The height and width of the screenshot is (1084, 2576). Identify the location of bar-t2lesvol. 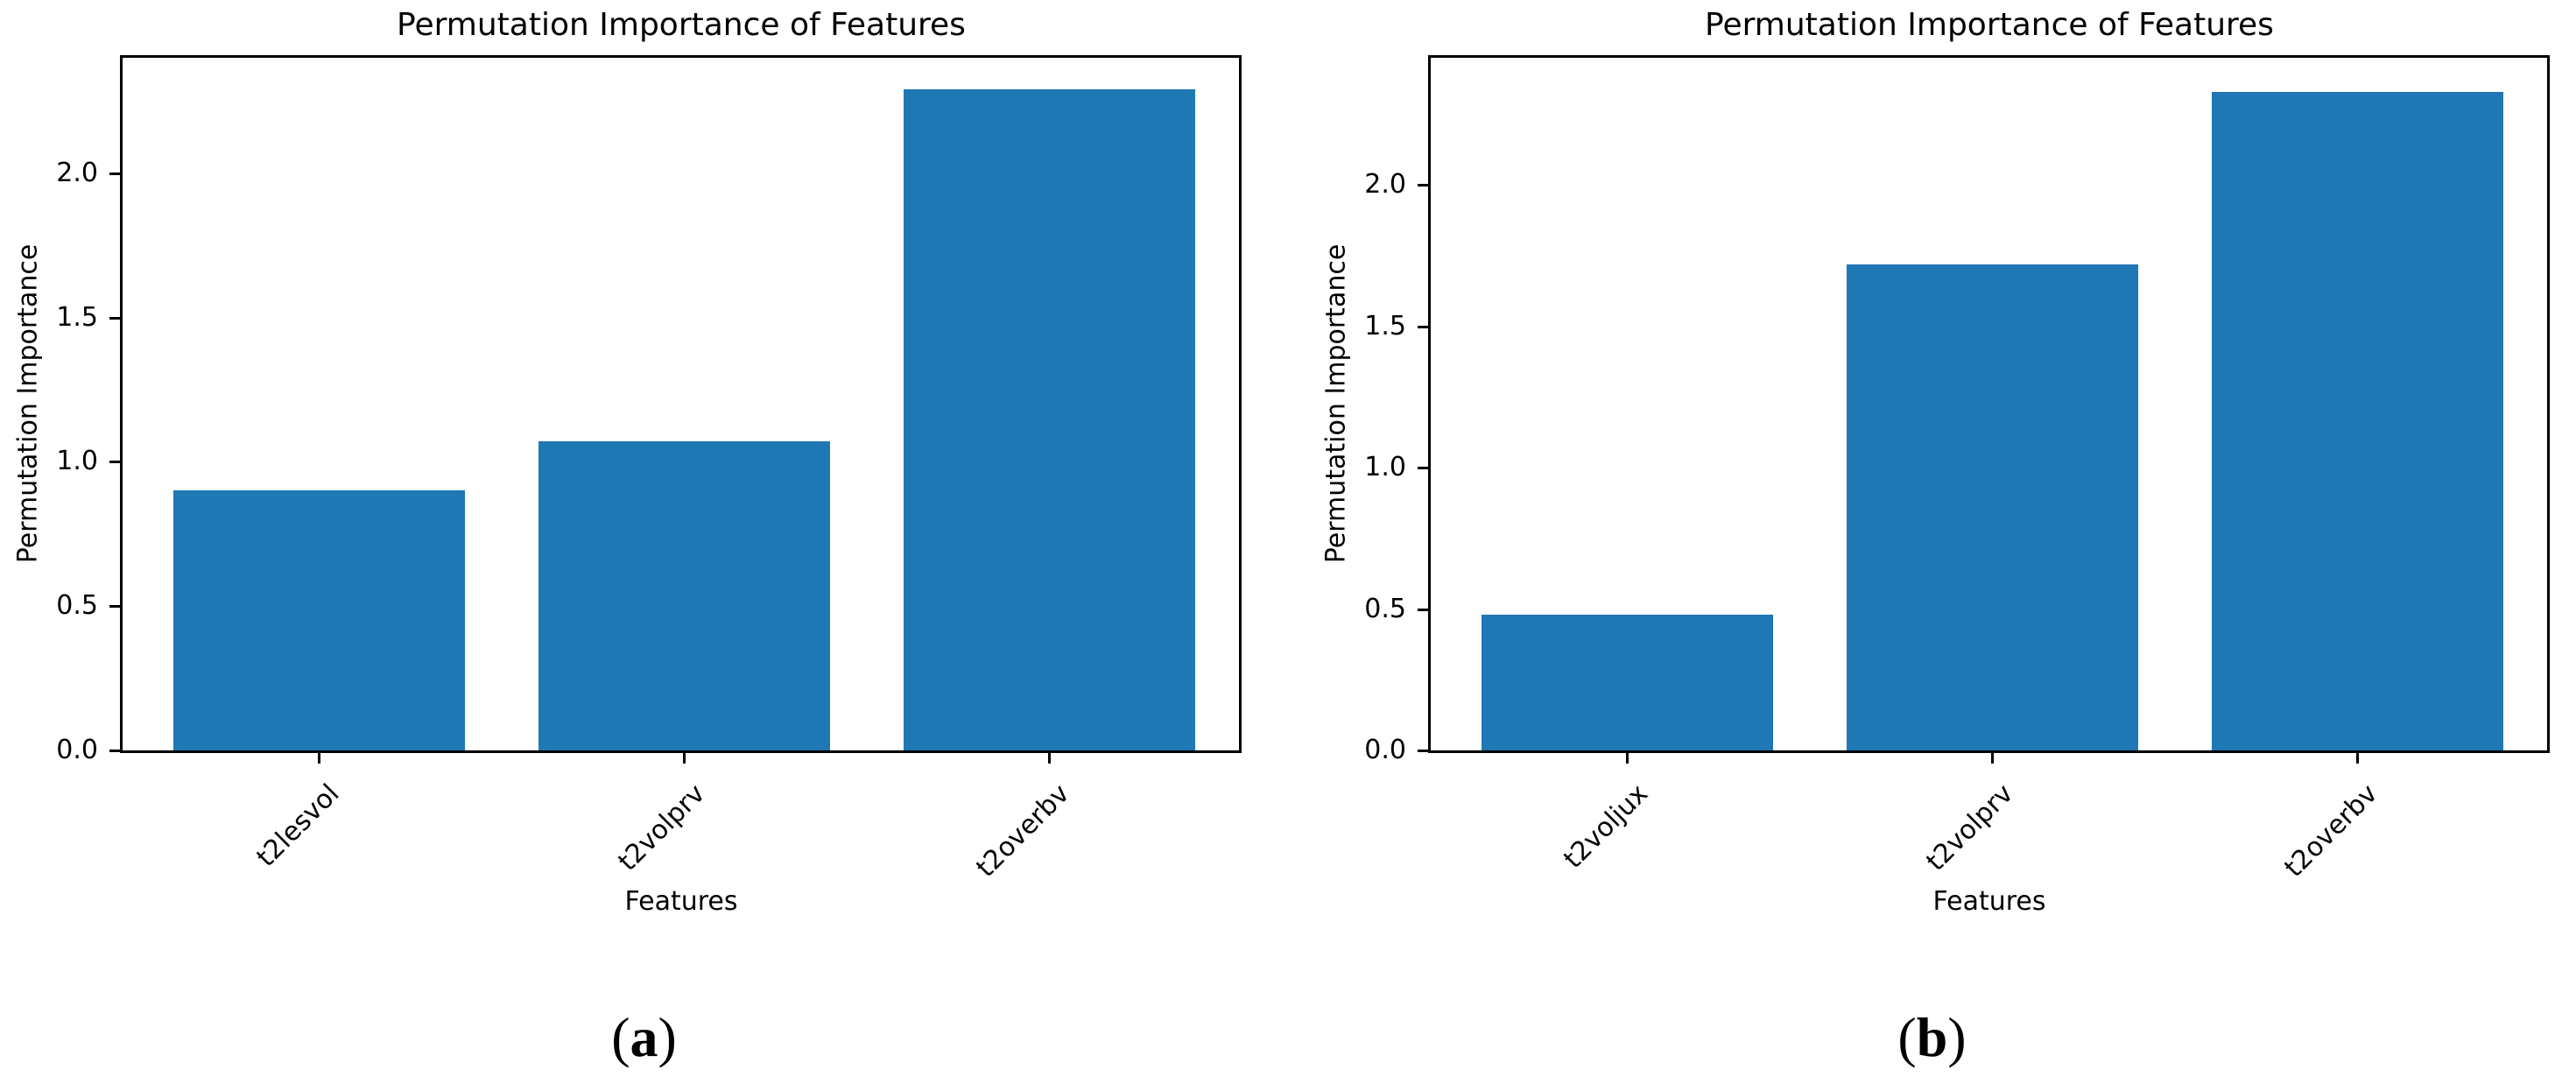
(318, 620).